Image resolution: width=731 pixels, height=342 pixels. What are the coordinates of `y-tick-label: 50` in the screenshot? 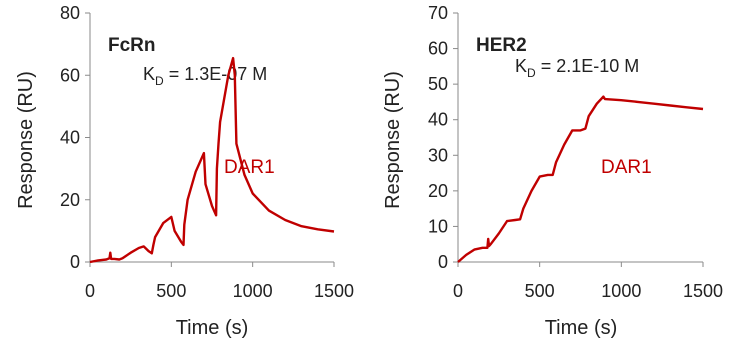 It's located at (438, 84).